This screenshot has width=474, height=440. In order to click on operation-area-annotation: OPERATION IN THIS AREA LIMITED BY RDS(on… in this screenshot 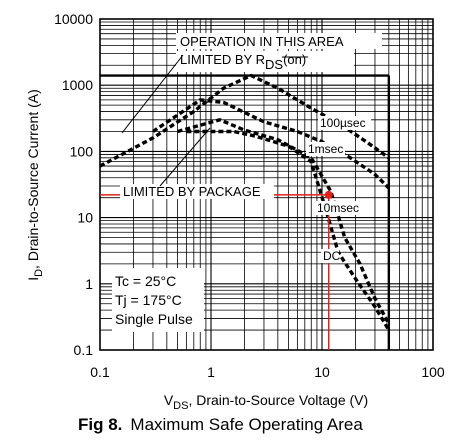, I will do `click(251, 83)`.